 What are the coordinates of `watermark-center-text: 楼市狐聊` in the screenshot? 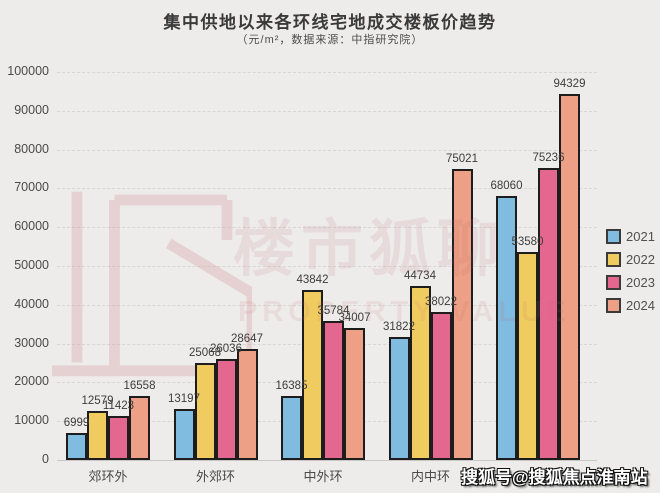 It's located at (369, 249).